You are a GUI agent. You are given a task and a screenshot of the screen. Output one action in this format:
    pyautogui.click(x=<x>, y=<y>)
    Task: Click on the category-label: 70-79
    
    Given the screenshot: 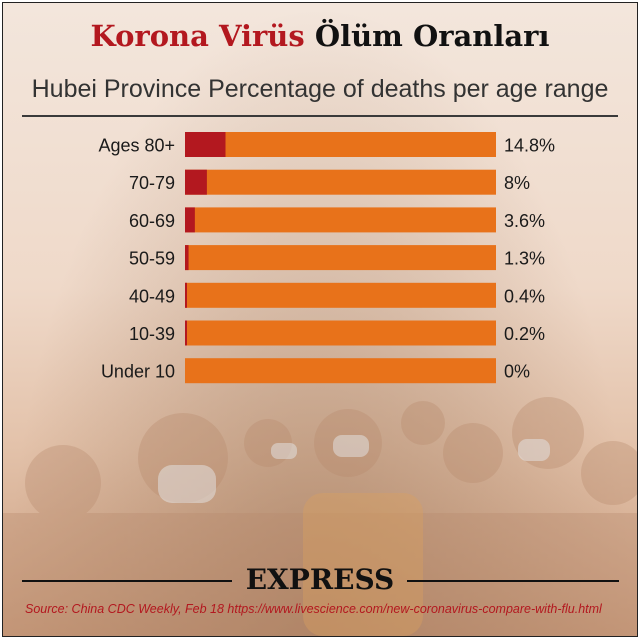 What is the action you would take?
    pyautogui.click(x=152, y=183)
    